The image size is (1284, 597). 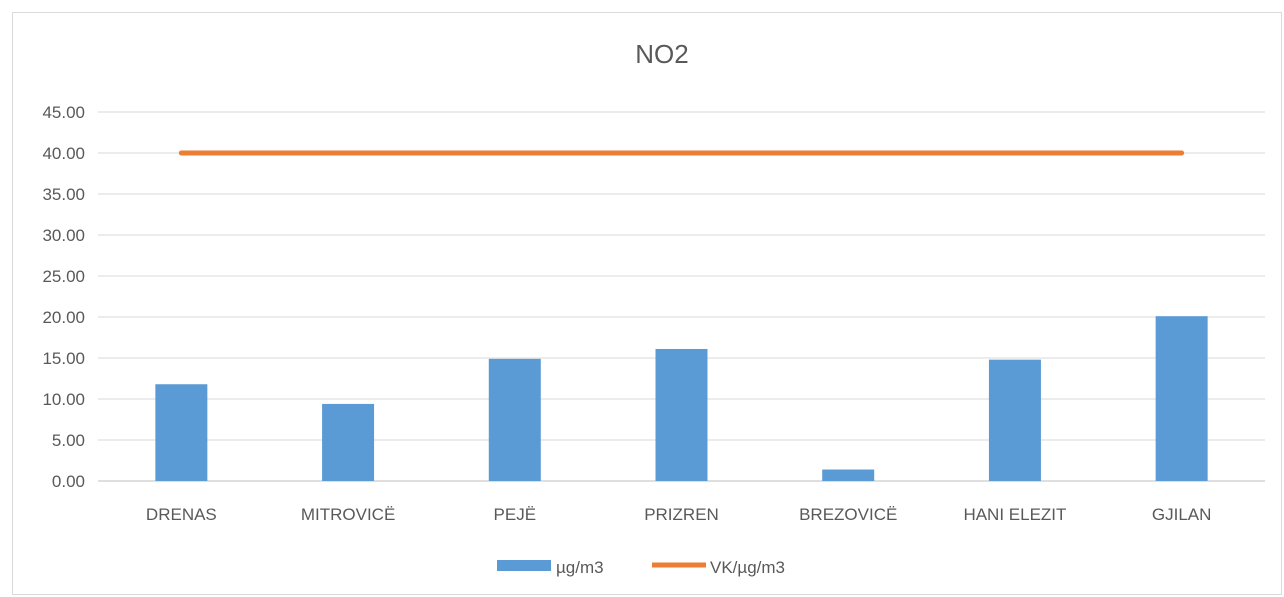 What do you see at coordinates (63, 276) in the screenshot?
I see `y-tick-label: 25.00` at bounding box center [63, 276].